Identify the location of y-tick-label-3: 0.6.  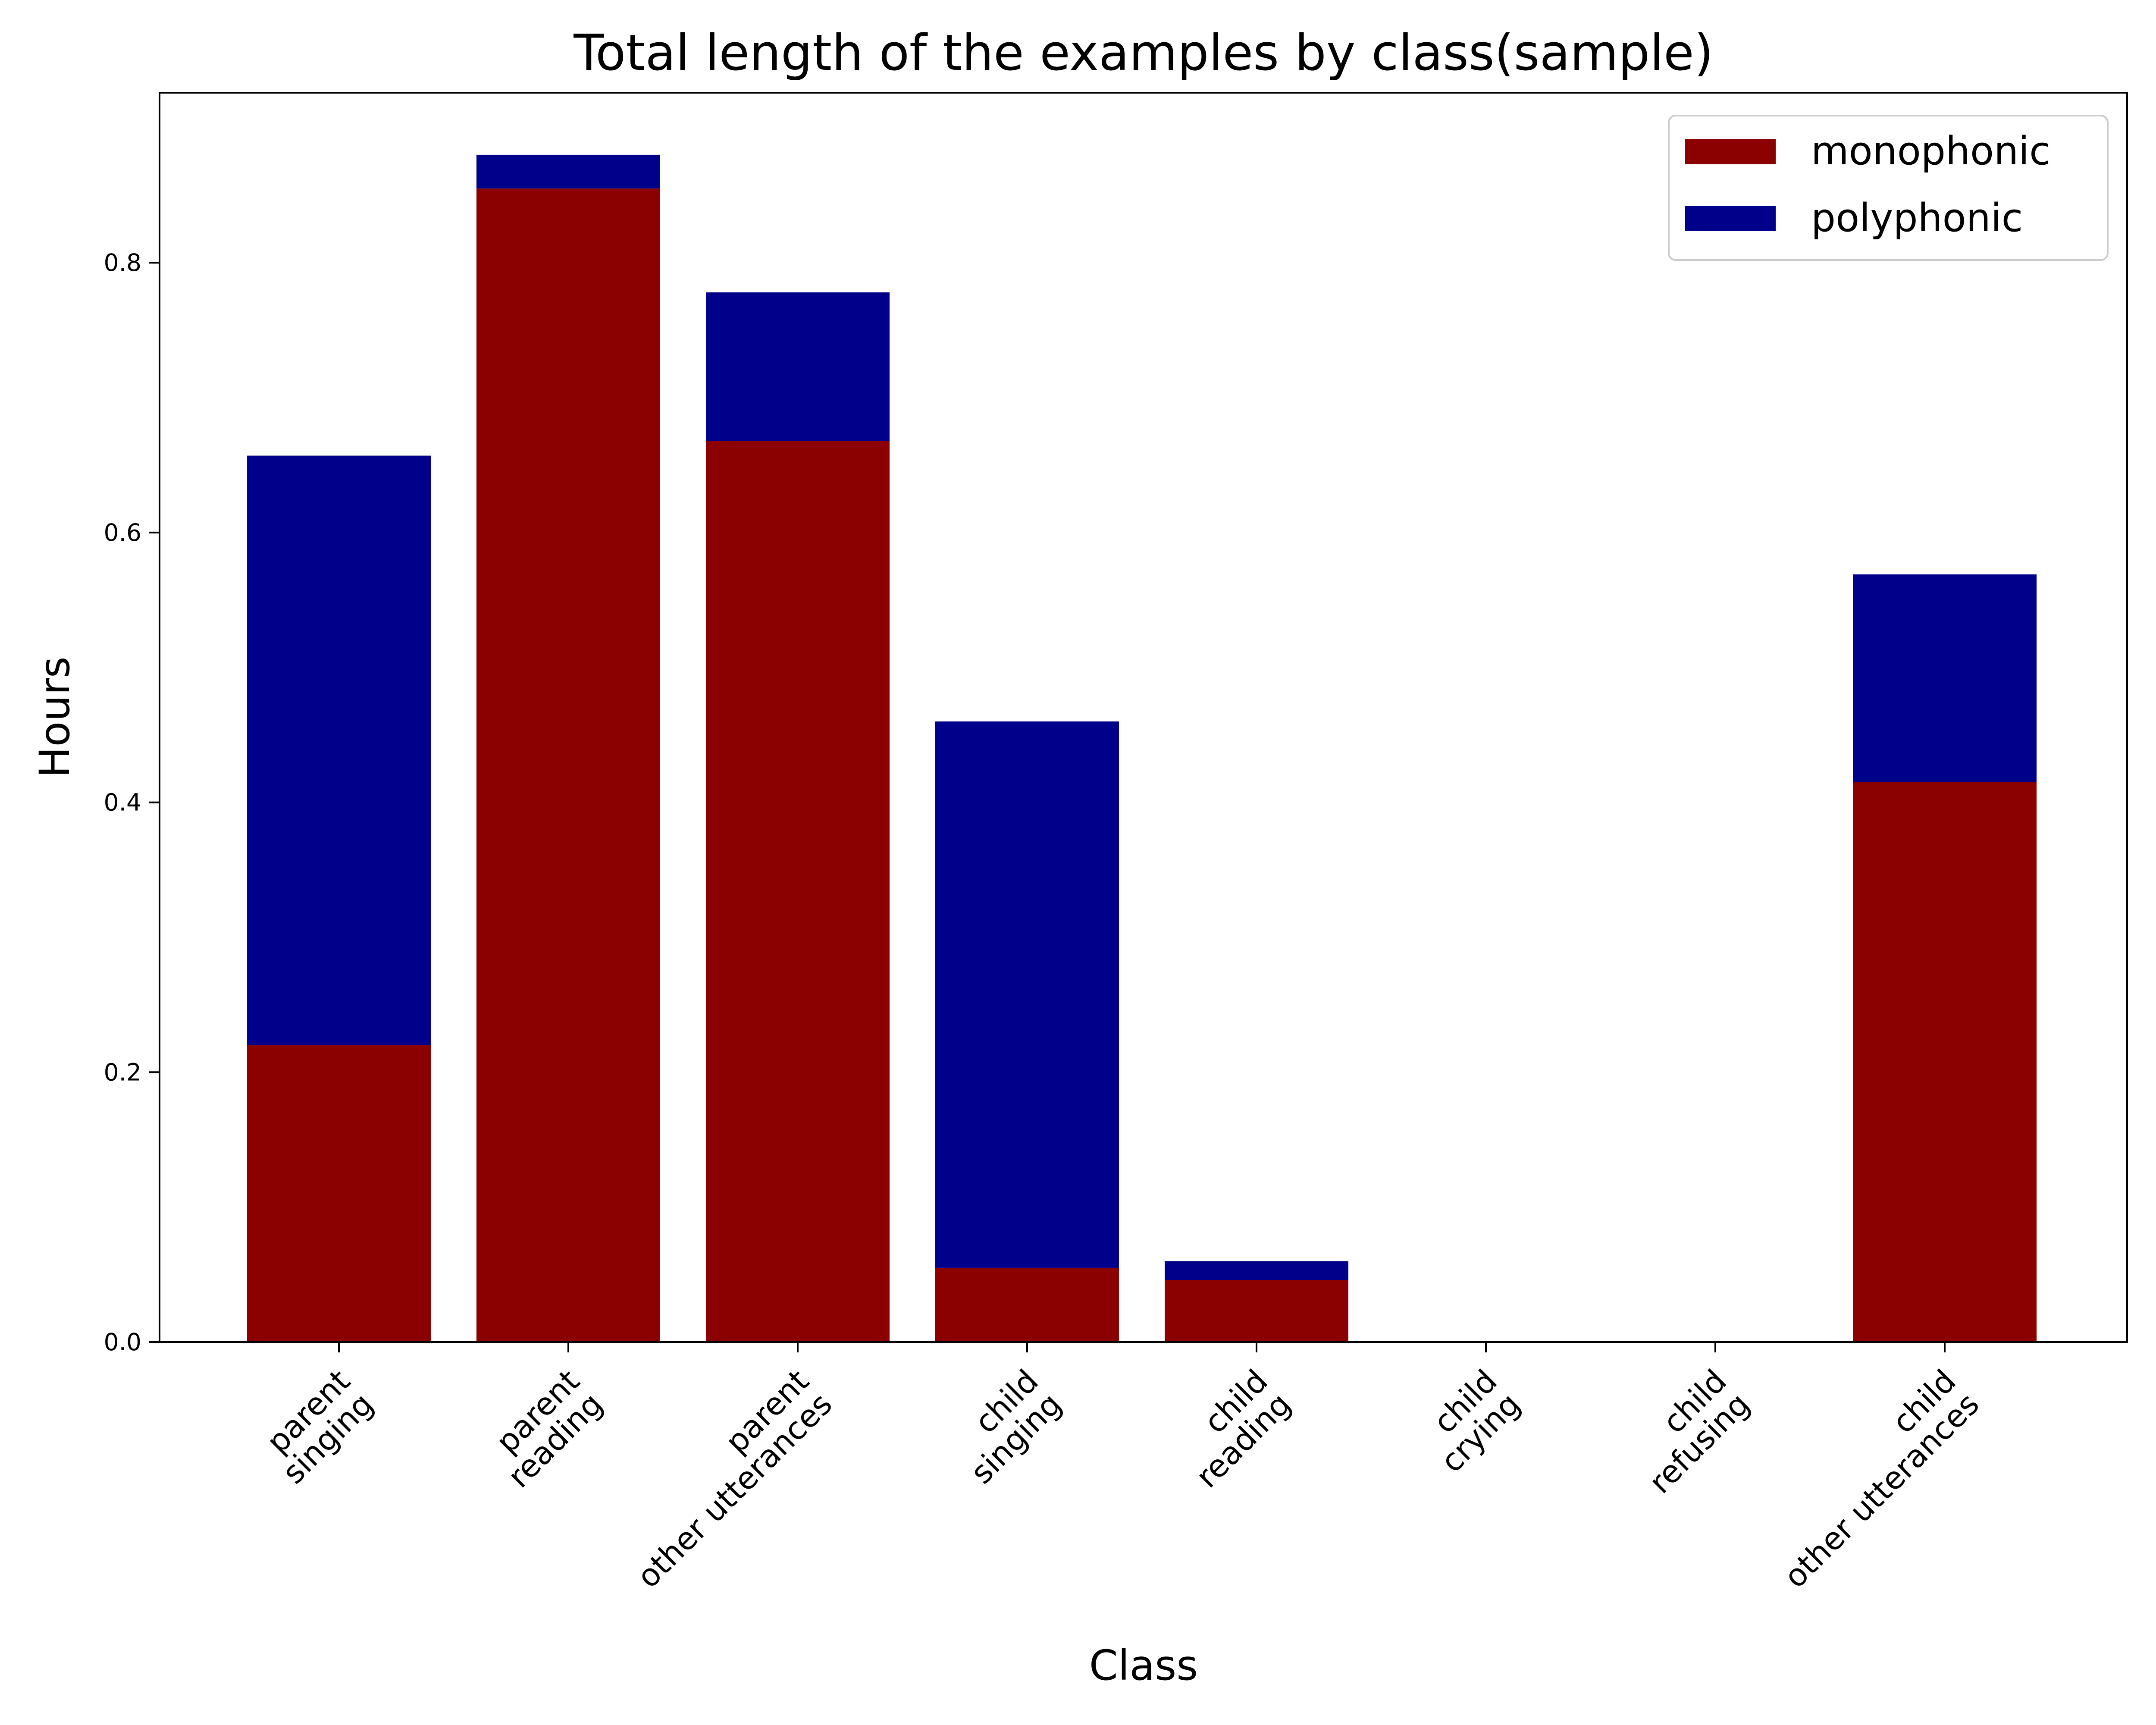
(122, 533).